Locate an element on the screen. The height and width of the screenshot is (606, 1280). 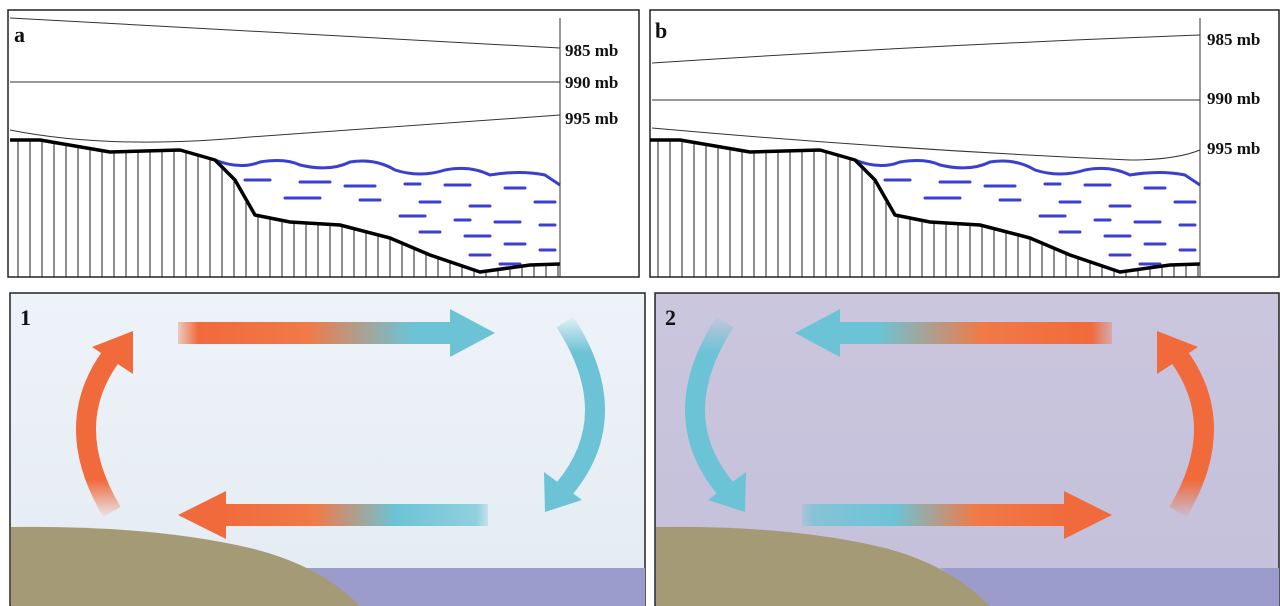
panel-label: 1 is located at coordinates (25, 317).